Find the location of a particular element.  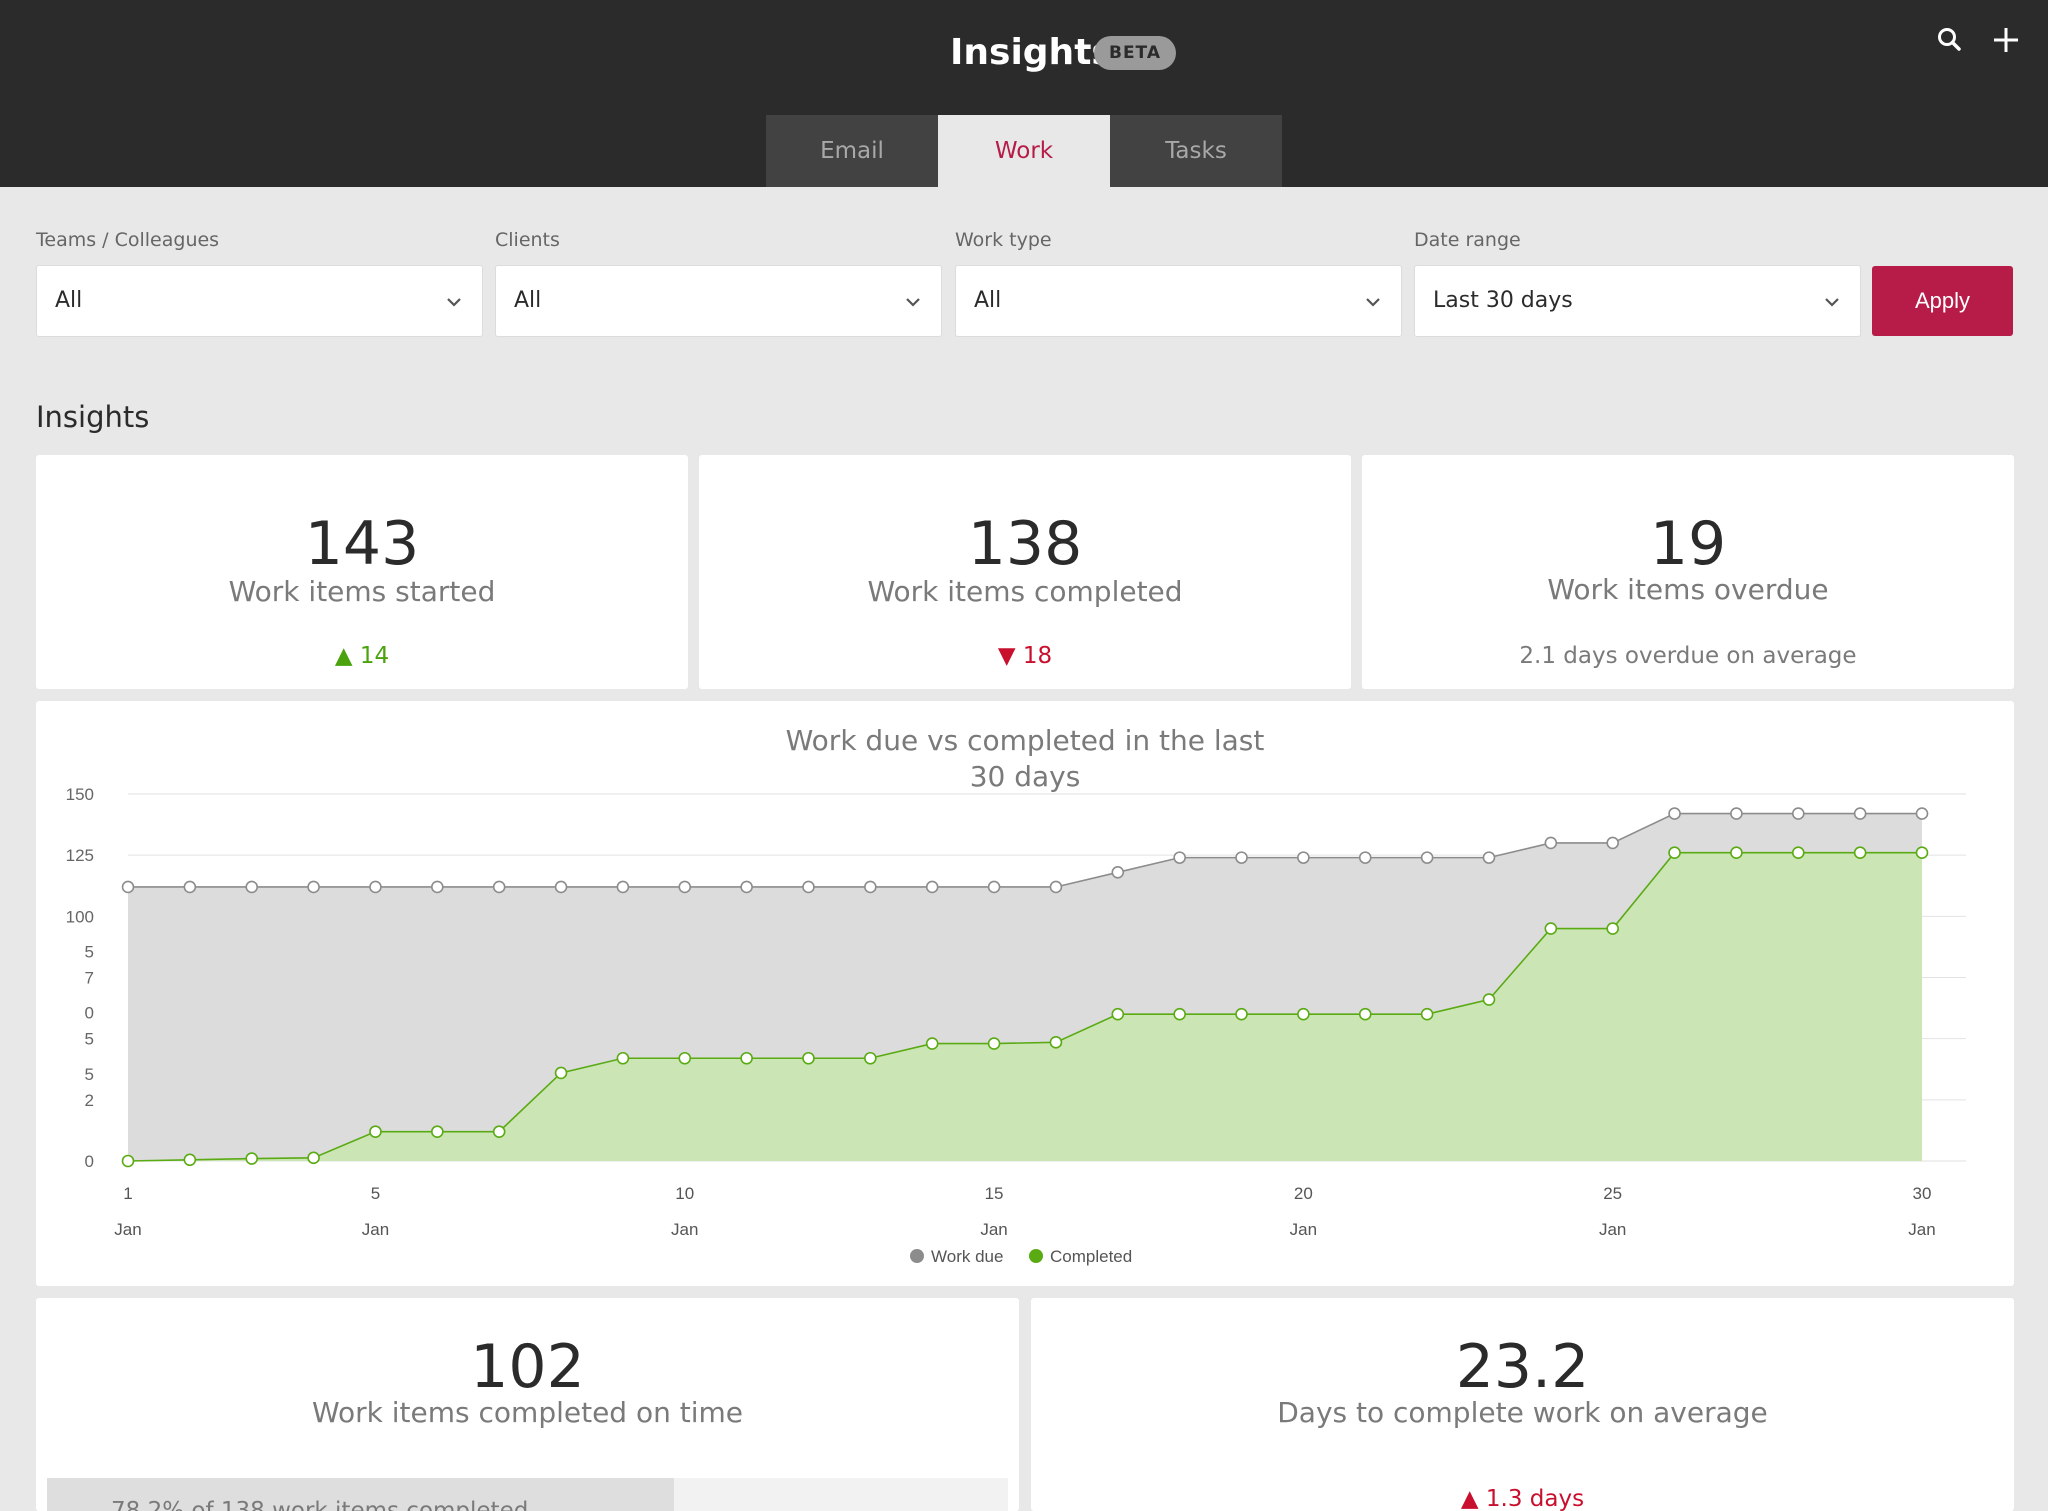

on-time-progress-fill is located at coordinates (360, 1494).